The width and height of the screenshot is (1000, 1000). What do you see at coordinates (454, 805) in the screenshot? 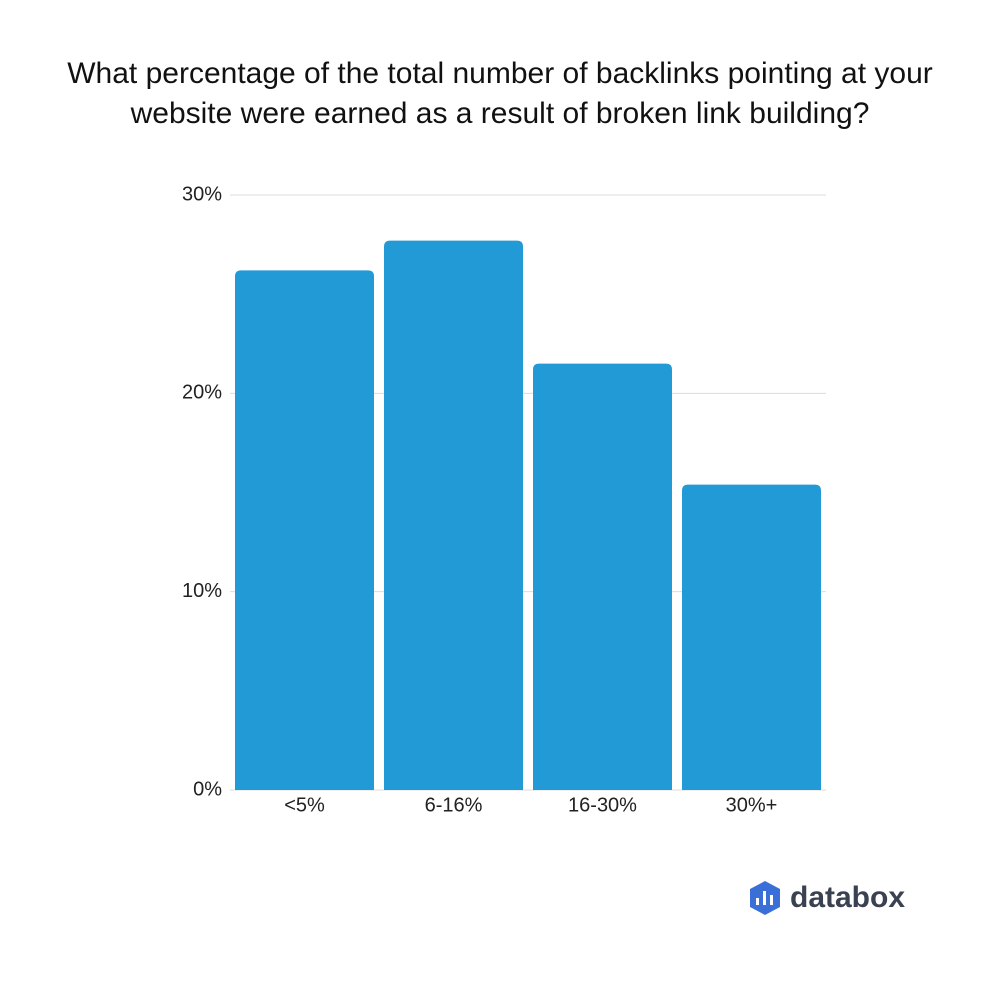
I see `x-tick-label: 6-16%` at bounding box center [454, 805].